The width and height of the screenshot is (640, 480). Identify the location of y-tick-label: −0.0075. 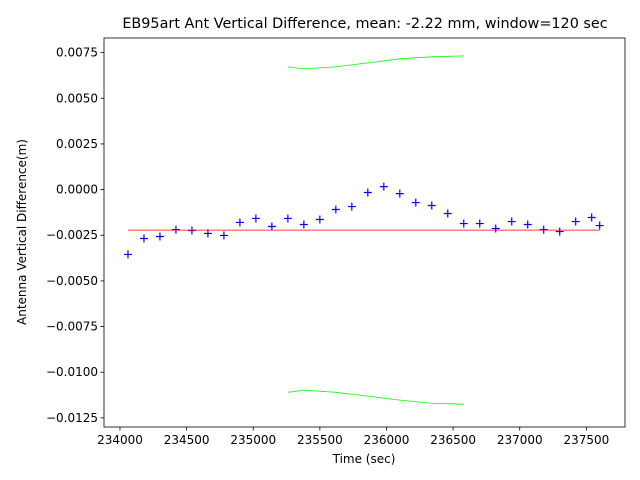
(72, 327).